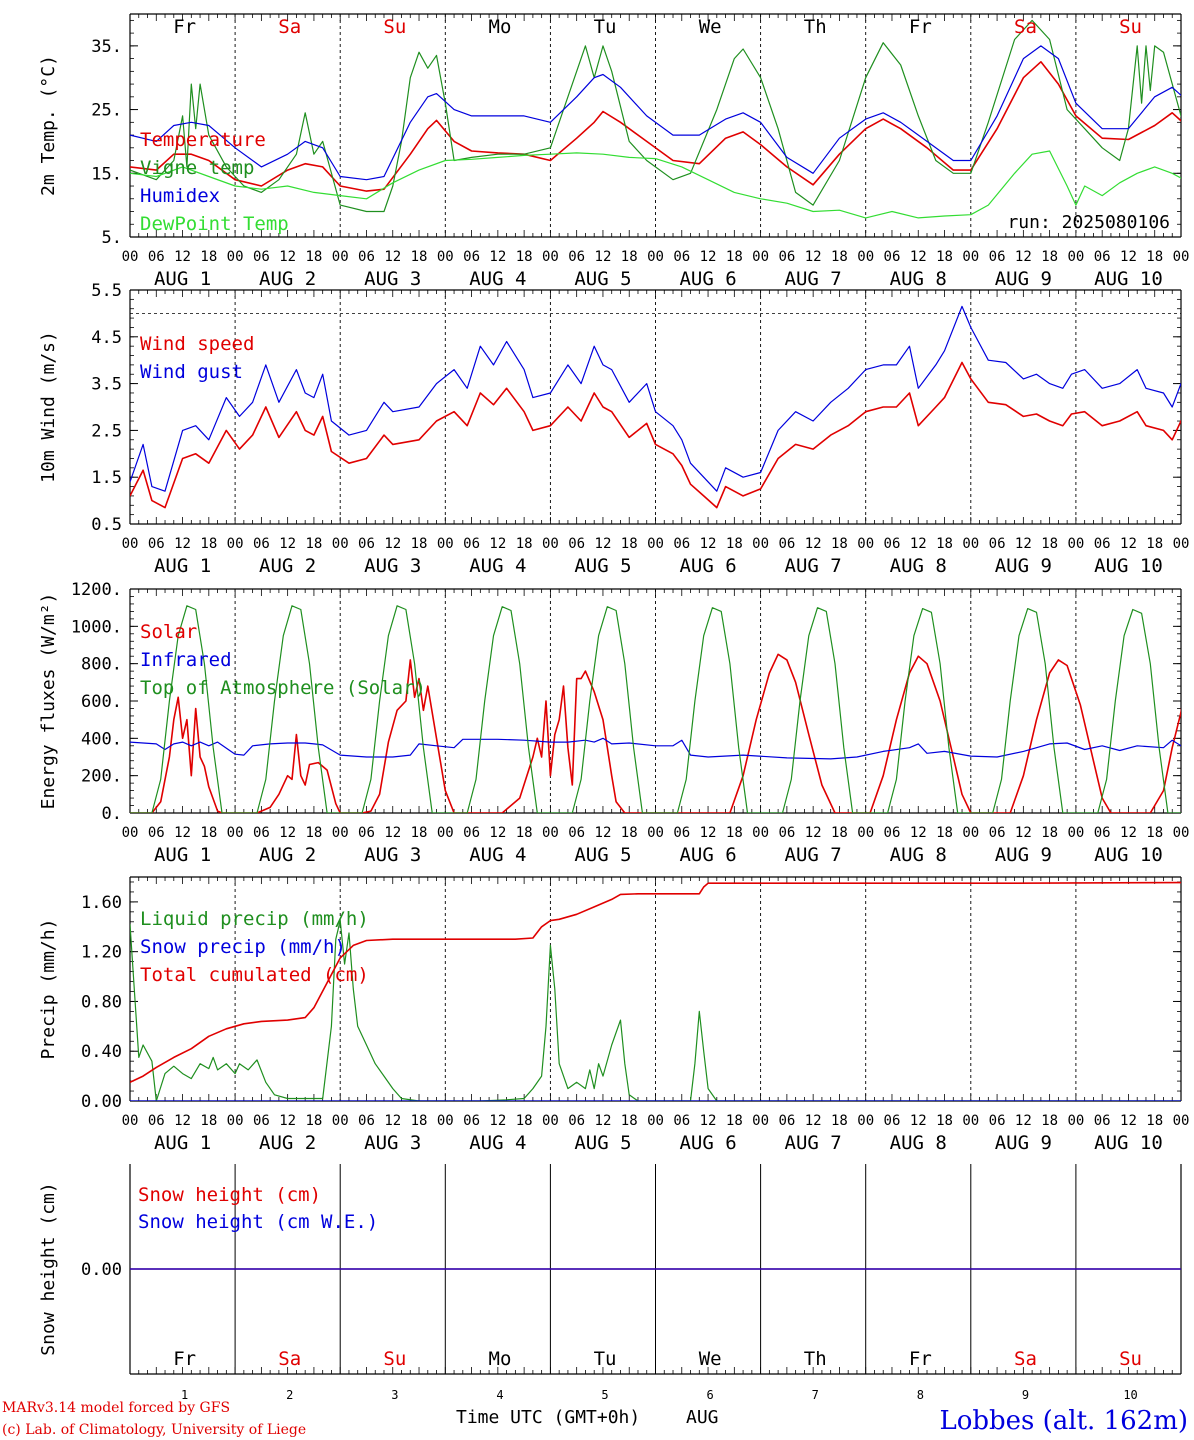 Image resolution: width=1194 pixels, height=1440 pixels. Describe the element at coordinates (605, 1359) in the screenshot. I see `weekday-label: Tu` at that location.